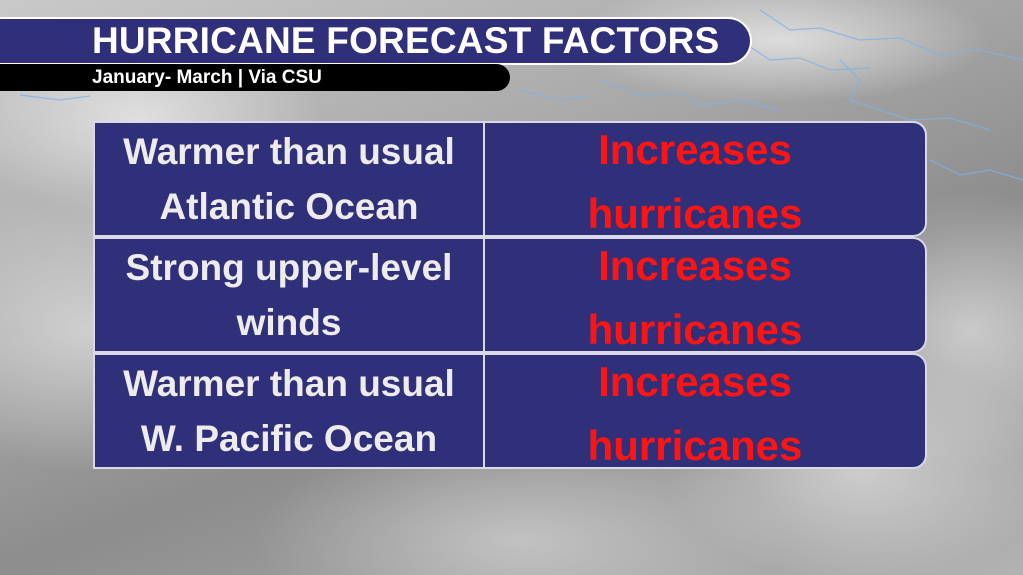 This screenshot has width=1023, height=575. What do you see at coordinates (406, 40) in the screenshot?
I see `page-title: HURRICANE FORECAST FACTORS` at bounding box center [406, 40].